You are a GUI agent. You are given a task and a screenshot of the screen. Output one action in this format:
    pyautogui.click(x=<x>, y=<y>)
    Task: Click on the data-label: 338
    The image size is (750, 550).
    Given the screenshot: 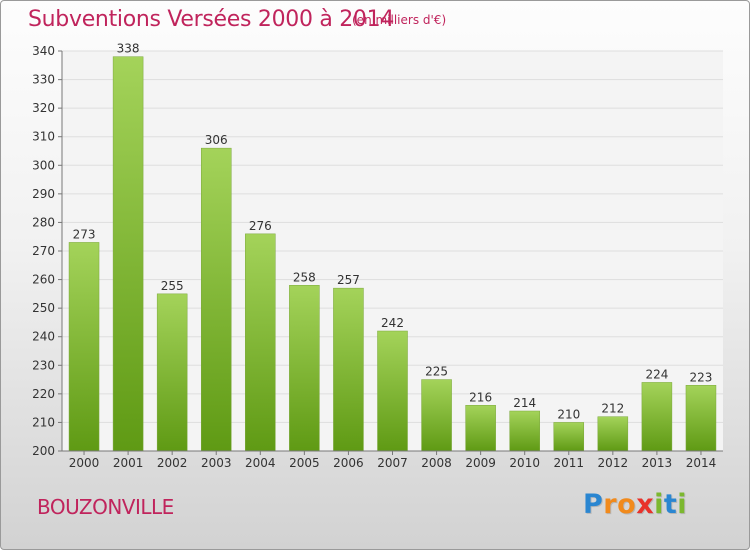 What is the action you would take?
    pyautogui.click(x=128, y=49)
    